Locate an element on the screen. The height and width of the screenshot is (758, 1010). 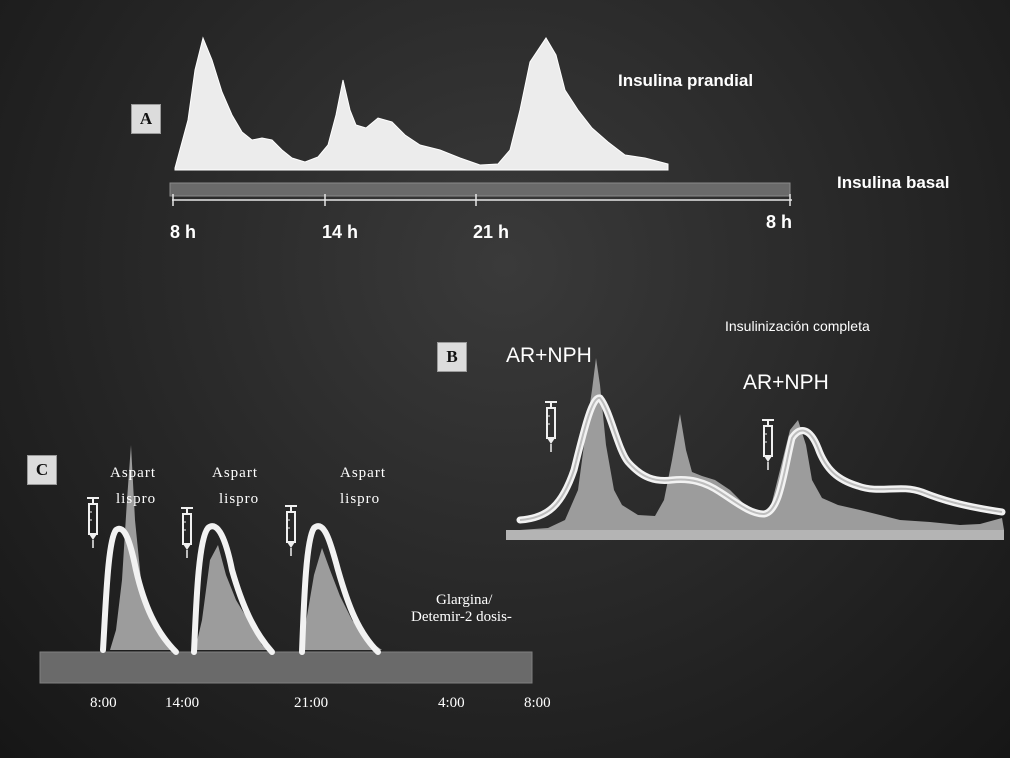
basal-label-c-line2: Detemir-2 dosis- is located at coordinates (461, 617).